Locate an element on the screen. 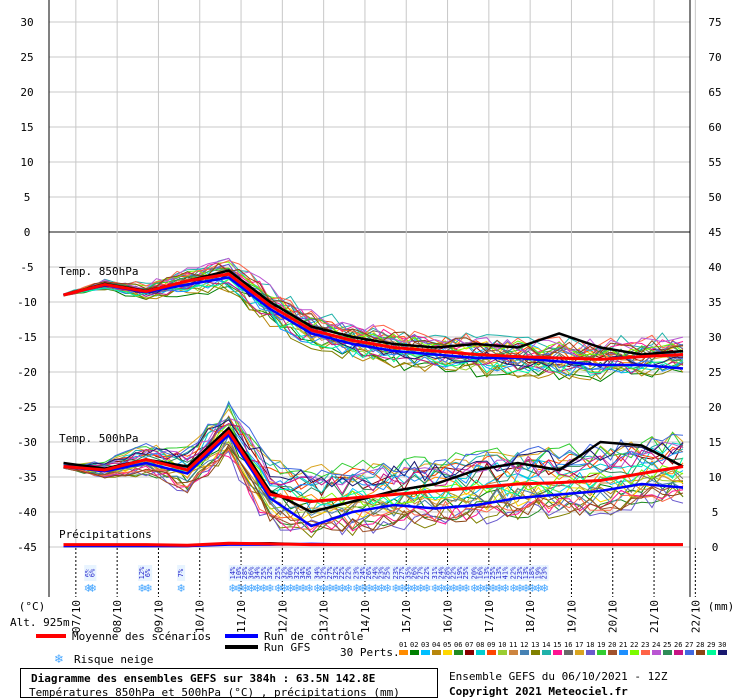 This screenshot has height=700, width=740. member-number: 06 is located at coordinates (458, 645).